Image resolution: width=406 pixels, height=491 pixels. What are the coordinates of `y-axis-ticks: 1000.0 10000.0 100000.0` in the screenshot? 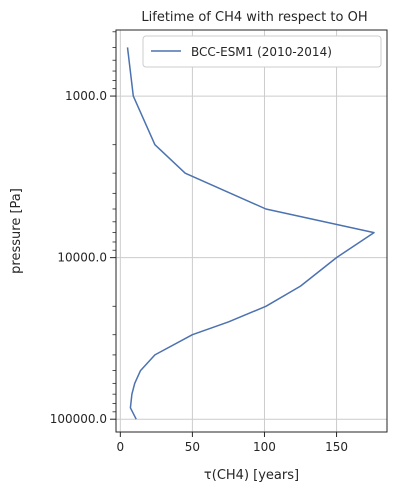 It's located at (83, 257).